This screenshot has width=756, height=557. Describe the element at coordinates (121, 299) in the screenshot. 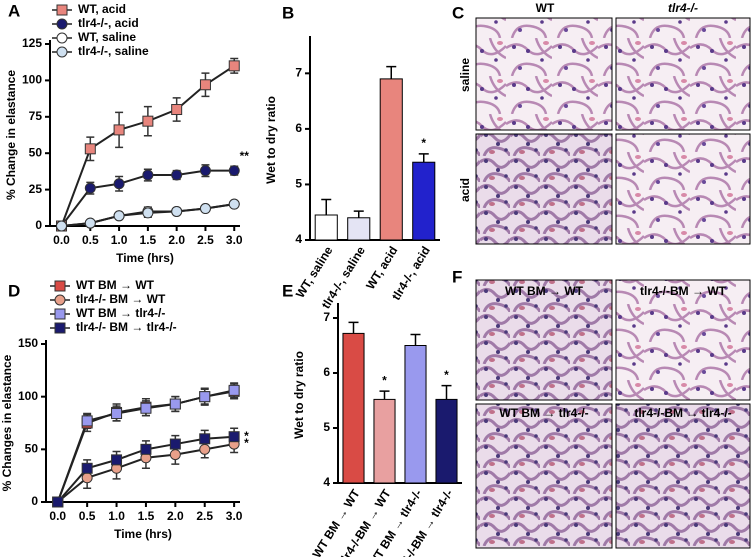

I see `legend-label: tlr4-/- BM → WT` at that location.